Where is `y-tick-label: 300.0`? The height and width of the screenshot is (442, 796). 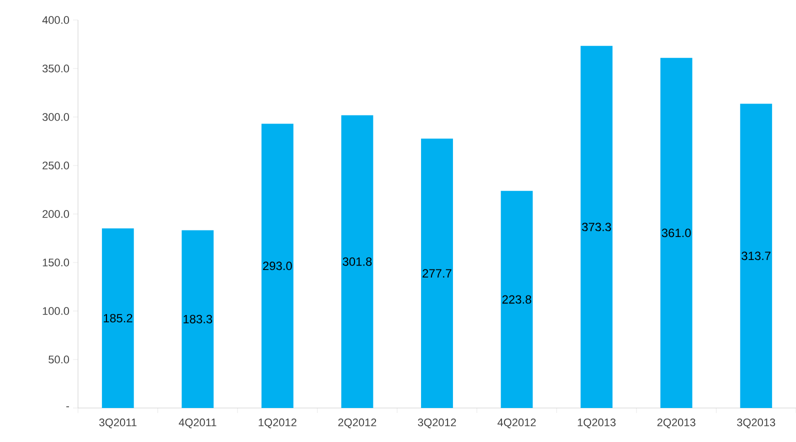 y-tick-label: 300.0 is located at coordinates (56, 117).